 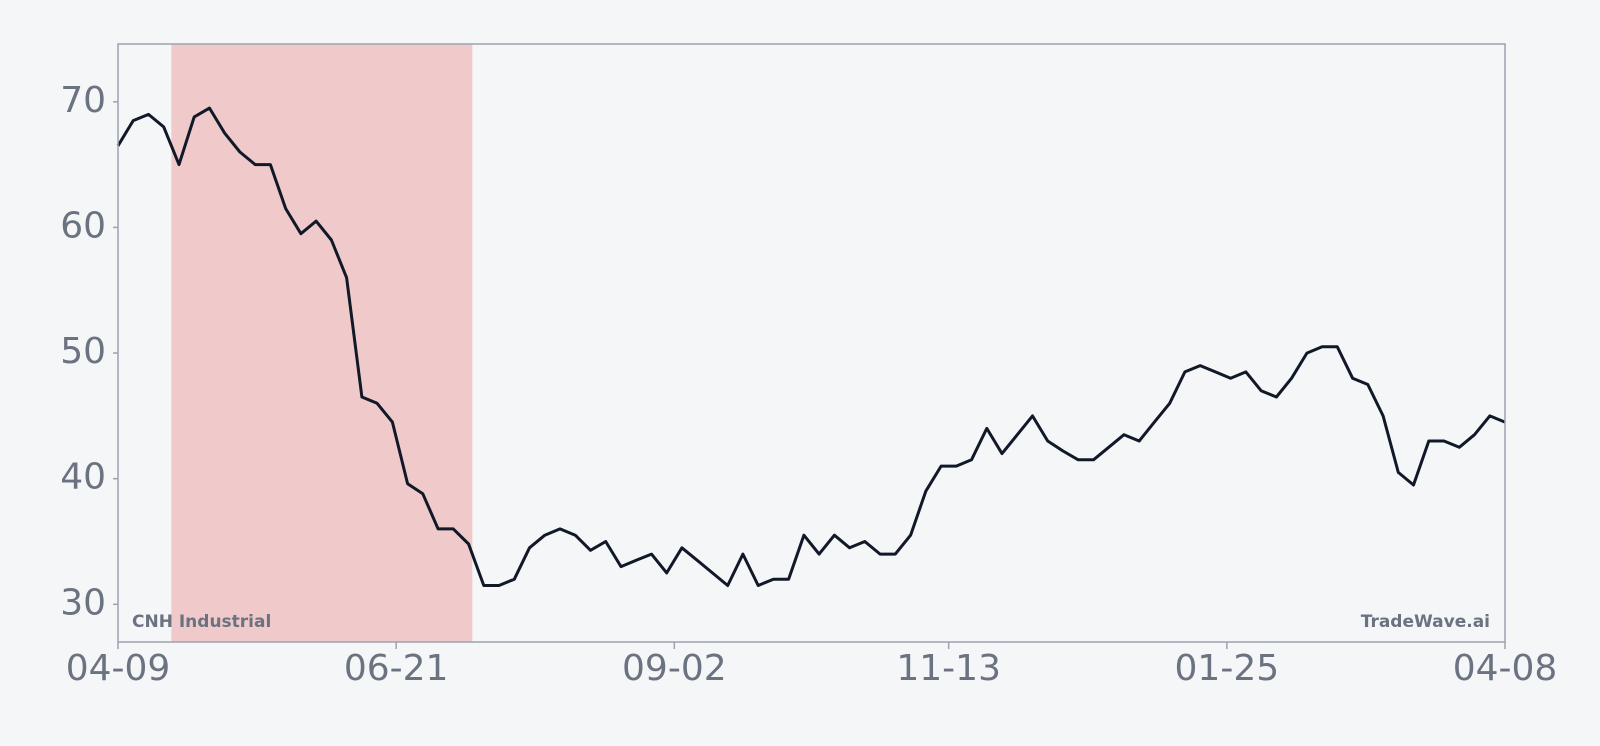 I want to click on x-tick-label: 06-21, so click(x=396, y=668).